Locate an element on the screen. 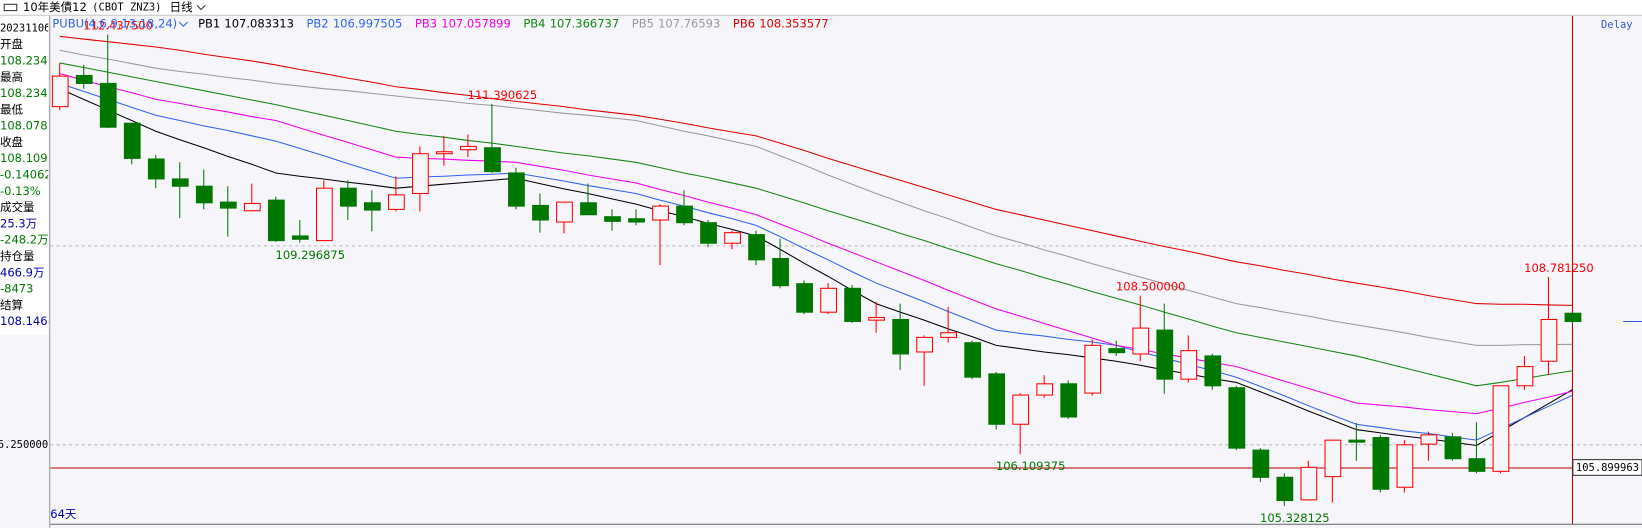 Image resolution: width=1642 pixels, height=528 pixels. period: 日线 is located at coordinates (181, 7).